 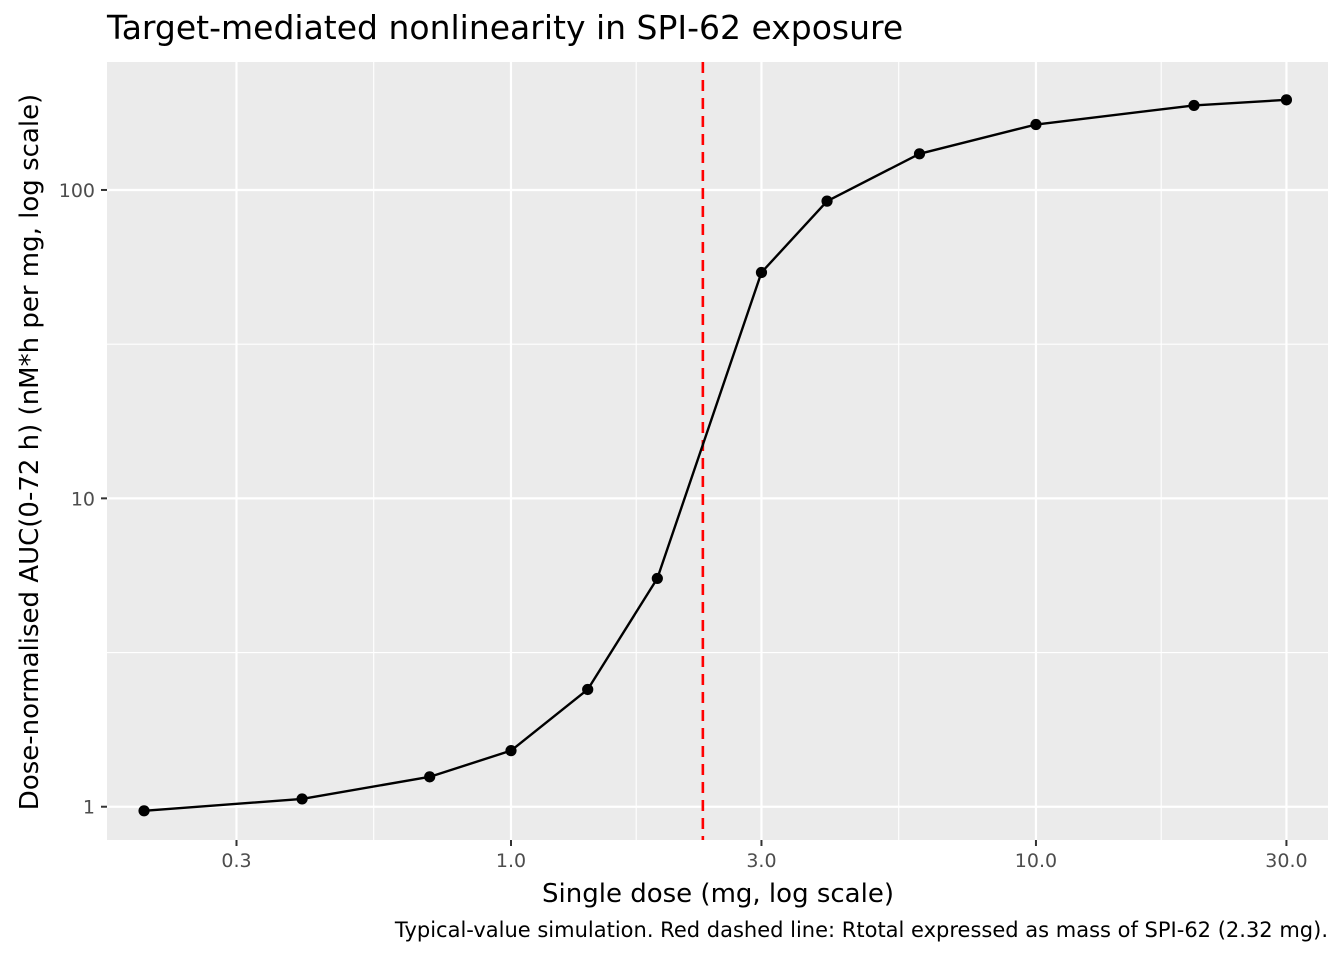 What do you see at coordinates (89, 808) in the screenshot?
I see `y-tick-label: 1` at bounding box center [89, 808].